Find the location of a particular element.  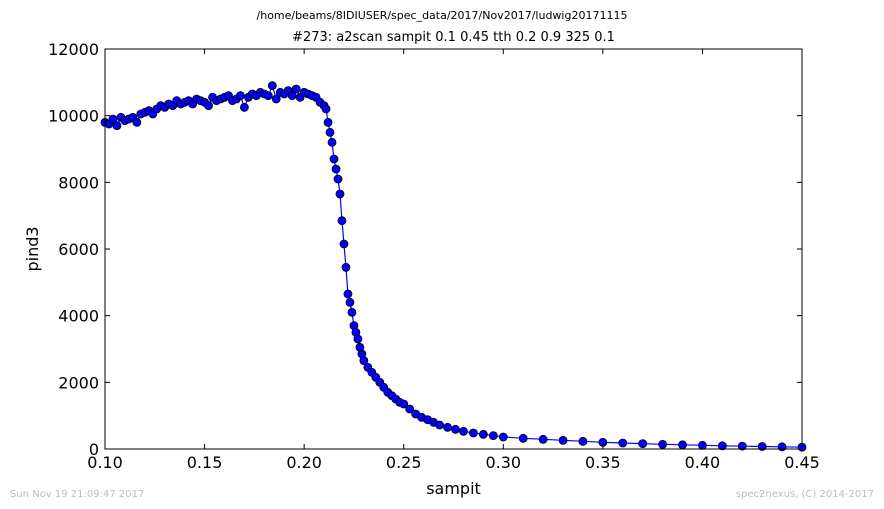

y-tick-label: 10000 is located at coordinates (73, 116).